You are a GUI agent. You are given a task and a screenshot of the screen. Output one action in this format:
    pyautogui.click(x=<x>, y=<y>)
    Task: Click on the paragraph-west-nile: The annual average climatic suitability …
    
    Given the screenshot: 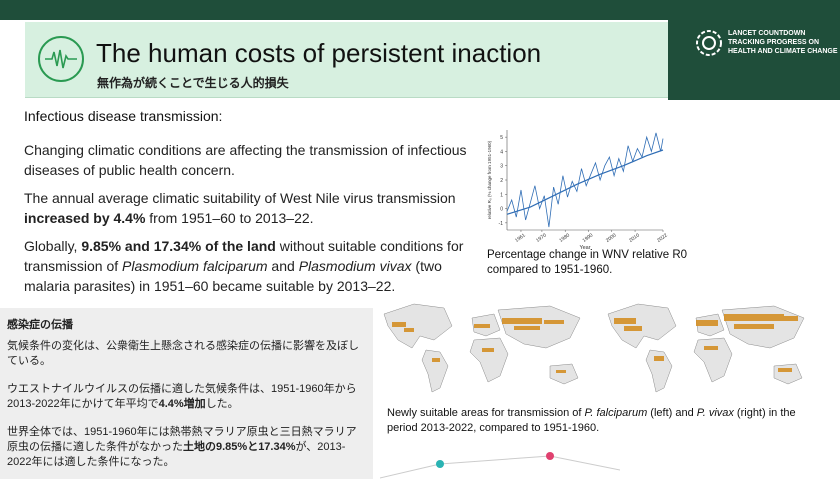 What is the action you would take?
    pyautogui.click(x=246, y=208)
    